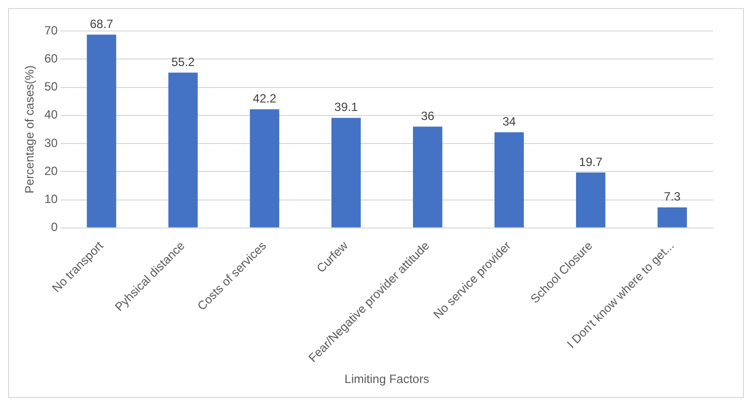 The height and width of the screenshot is (406, 752). What do you see at coordinates (51, 143) in the screenshot?
I see `y-tick-label: 30` at bounding box center [51, 143].